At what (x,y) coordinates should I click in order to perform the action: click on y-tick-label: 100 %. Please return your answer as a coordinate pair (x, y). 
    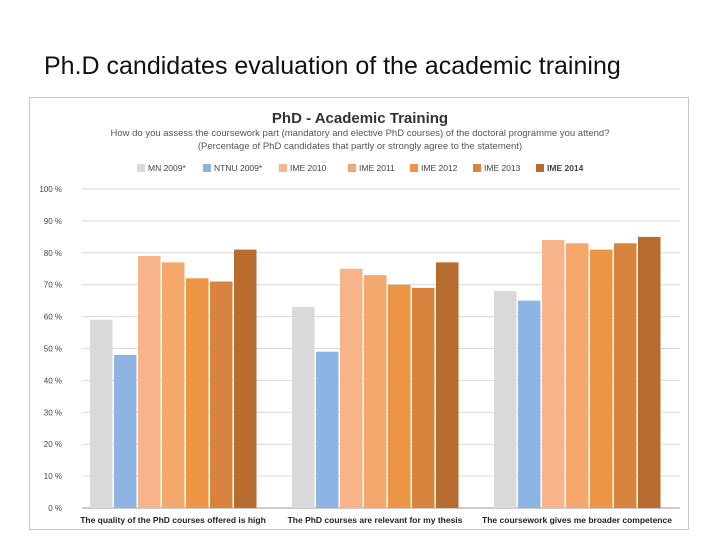
    Looking at the image, I should click on (50, 189).